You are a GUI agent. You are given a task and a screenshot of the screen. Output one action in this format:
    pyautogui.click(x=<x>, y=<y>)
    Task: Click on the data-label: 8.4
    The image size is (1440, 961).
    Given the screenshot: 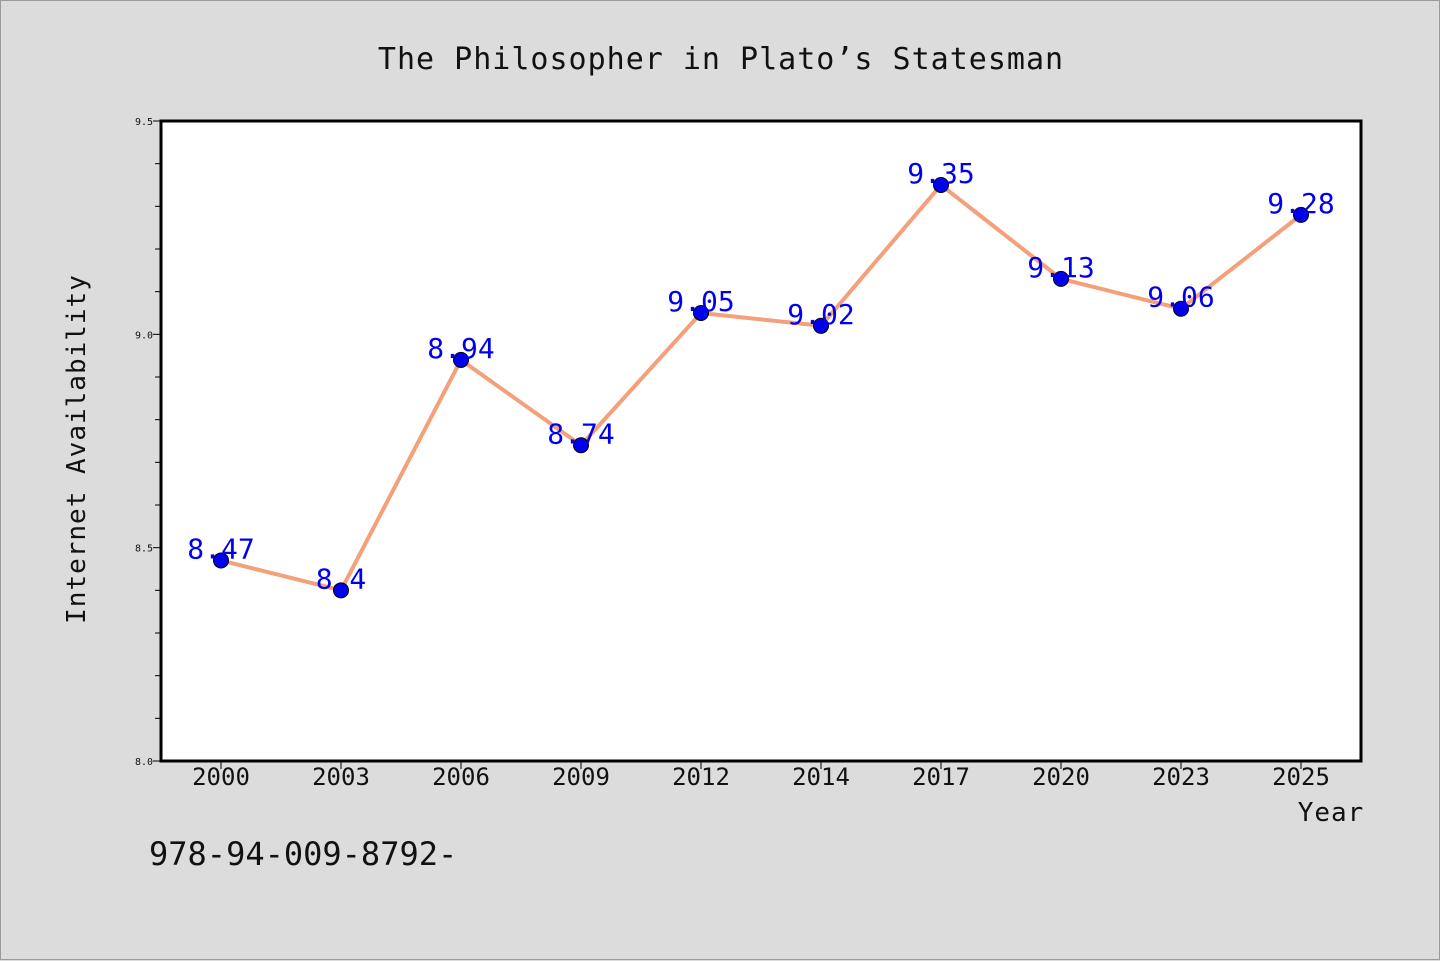 What is the action you would take?
    pyautogui.click(x=341, y=578)
    